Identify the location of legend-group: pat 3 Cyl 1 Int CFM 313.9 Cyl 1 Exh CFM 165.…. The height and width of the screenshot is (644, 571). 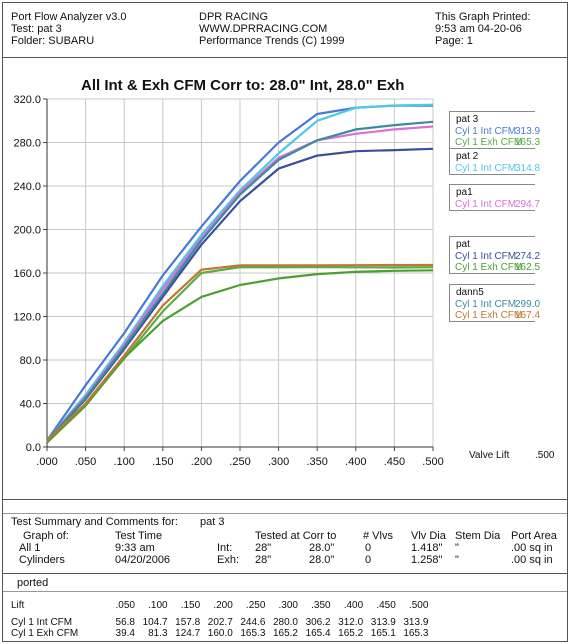
(494, 130).